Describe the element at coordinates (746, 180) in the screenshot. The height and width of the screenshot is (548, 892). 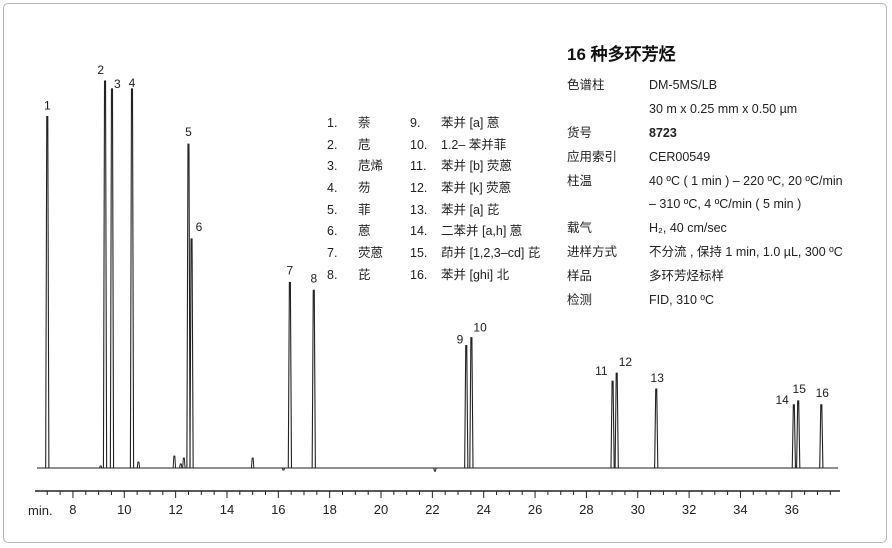
I see `info-value: 40 ºC ( 1 min ) – 220 ºC, 20 ºC/min` at that location.